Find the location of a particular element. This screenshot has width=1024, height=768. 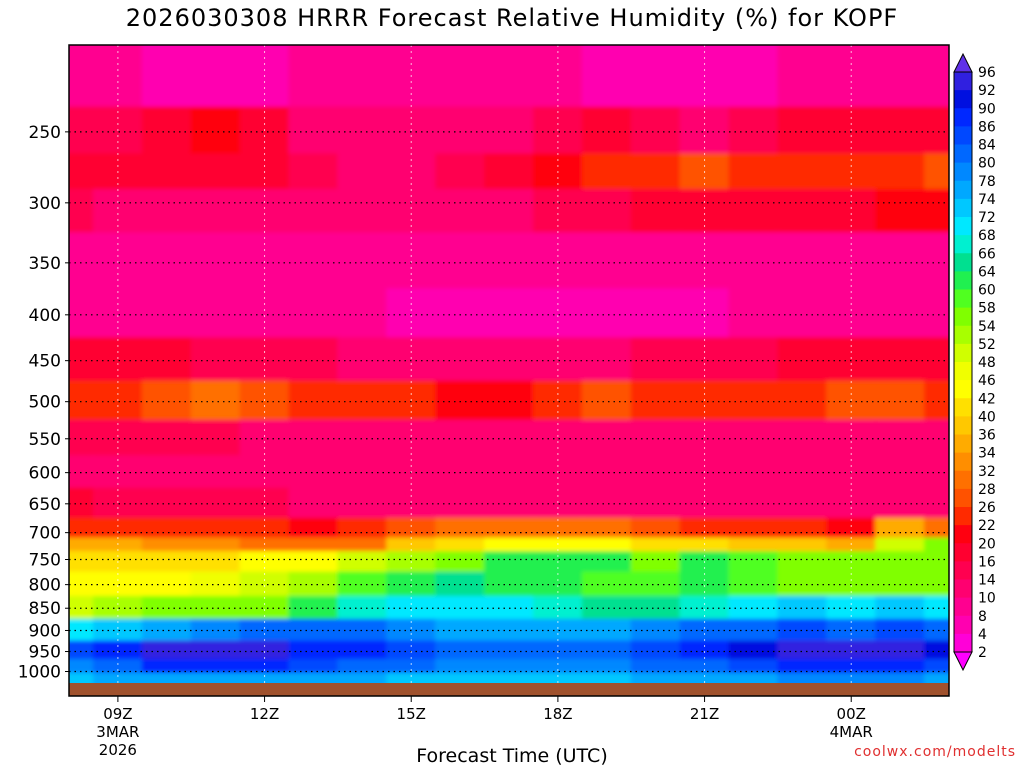

colorbar-label: 42 is located at coordinates (987, 399).